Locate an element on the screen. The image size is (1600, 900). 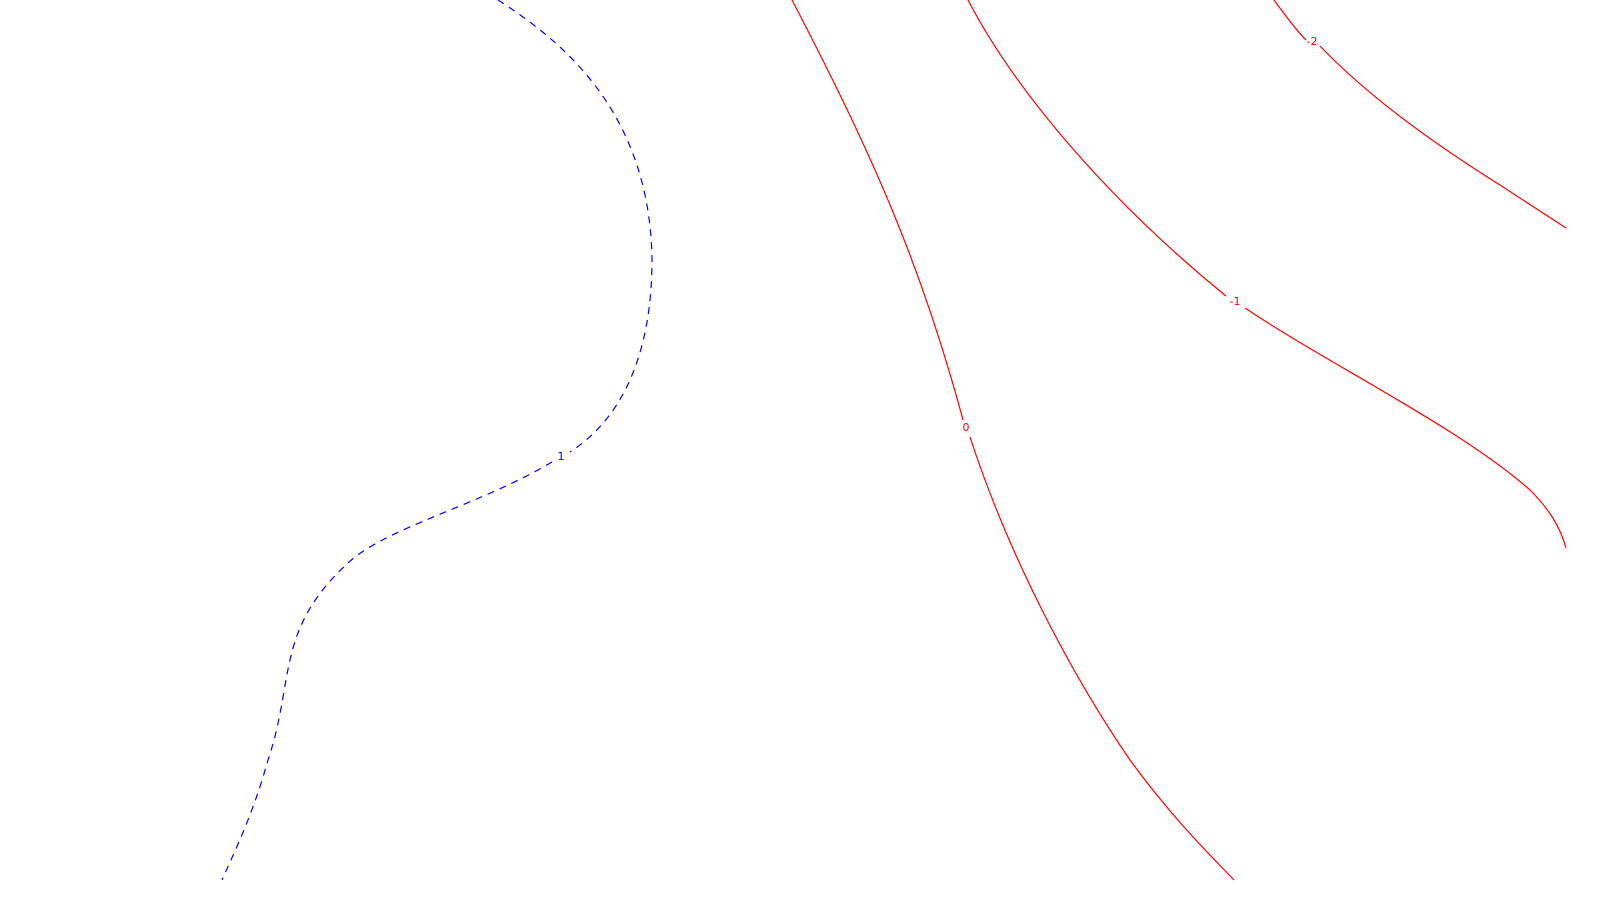
contour-label-neg1: -1 is located at coordinates (1235, 301).